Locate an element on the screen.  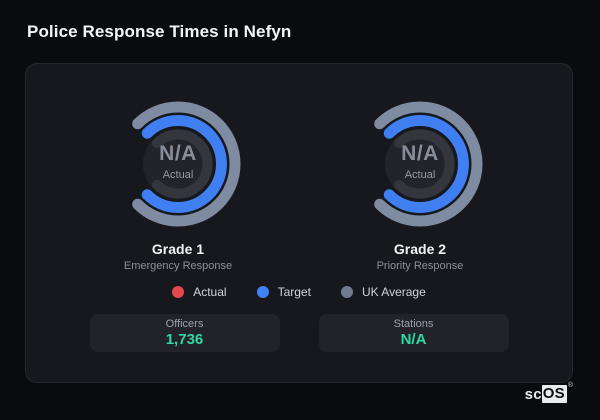
gauge-grade-1: N/A Actual is located at coordinates (178, 164).